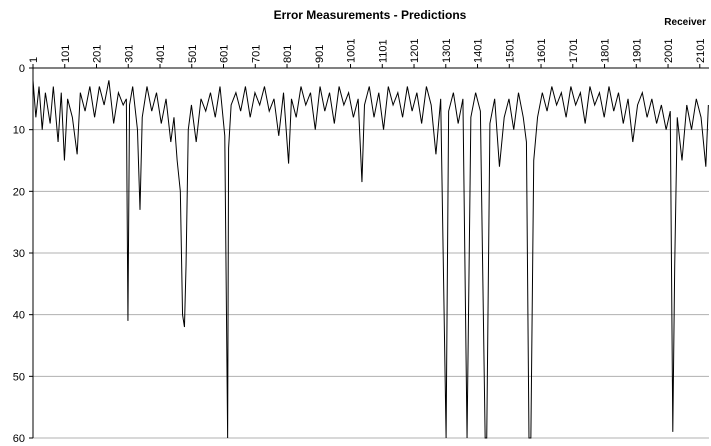  Describe the element at coordinates (370, 15) in the screenshot. I see `chart-title: Error Measurements - Predictions` at that location.